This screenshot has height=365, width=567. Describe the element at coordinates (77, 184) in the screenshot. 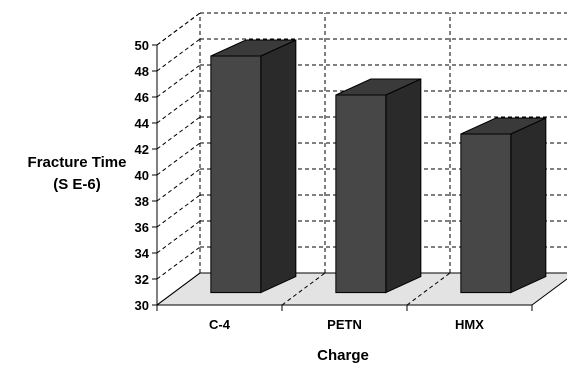

I see `y-axis-title-line-2: (S E-6)` at that location.